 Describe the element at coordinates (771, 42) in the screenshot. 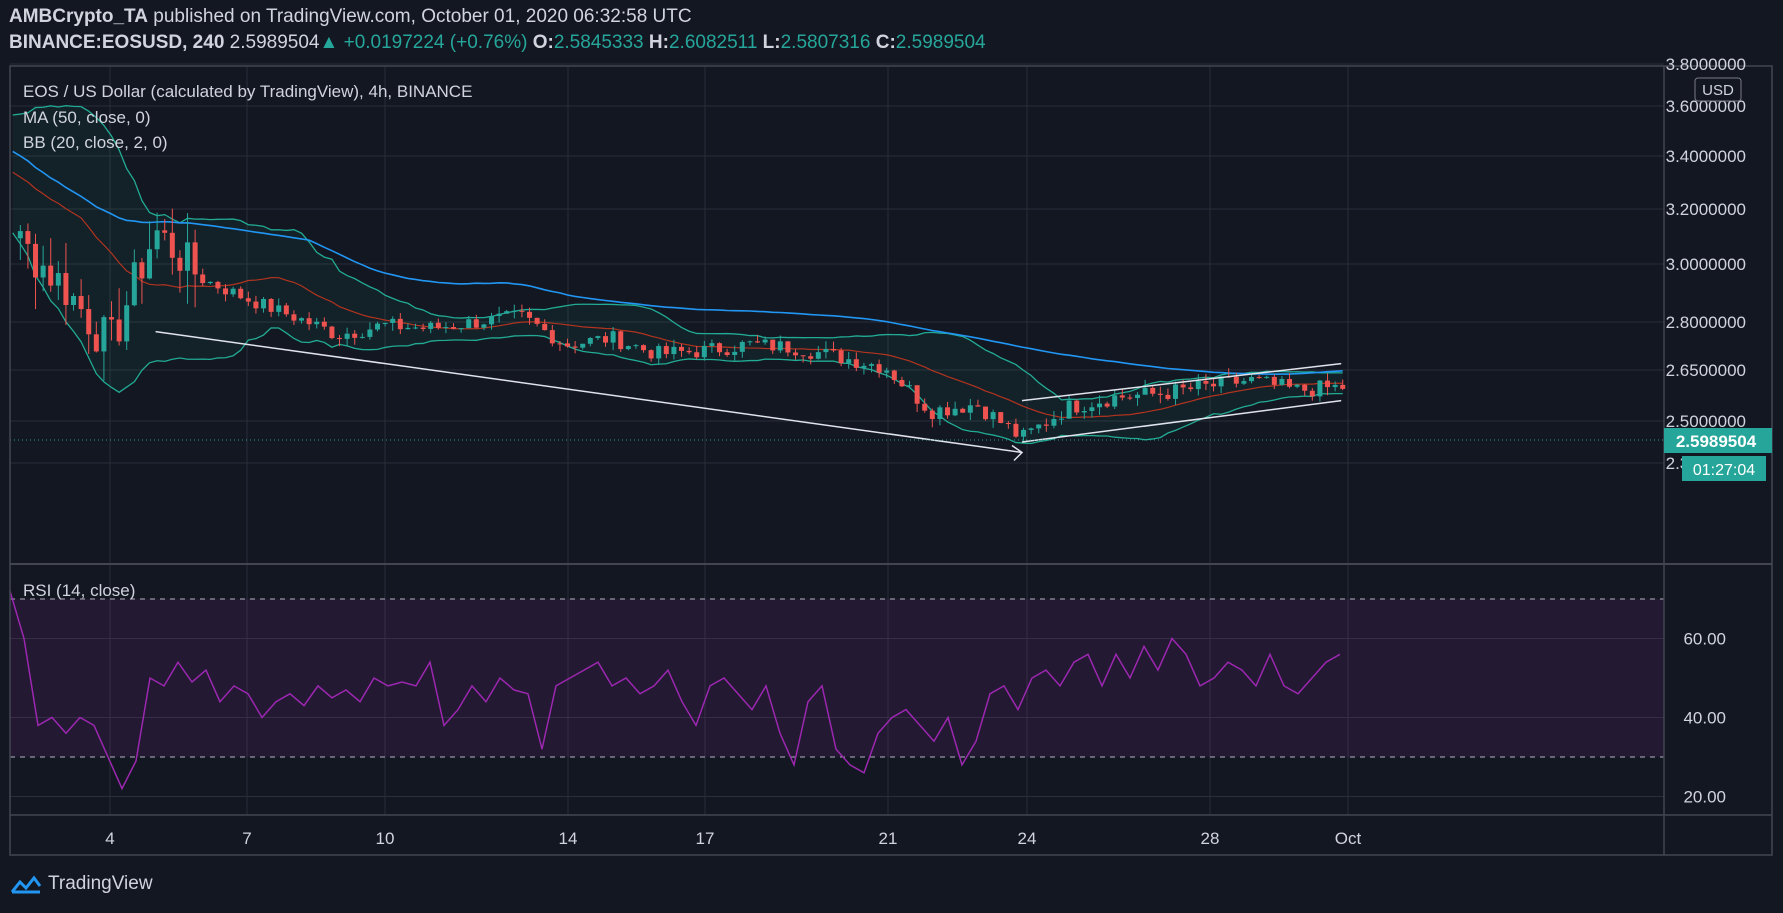

I see `low-label: L:` at that location.